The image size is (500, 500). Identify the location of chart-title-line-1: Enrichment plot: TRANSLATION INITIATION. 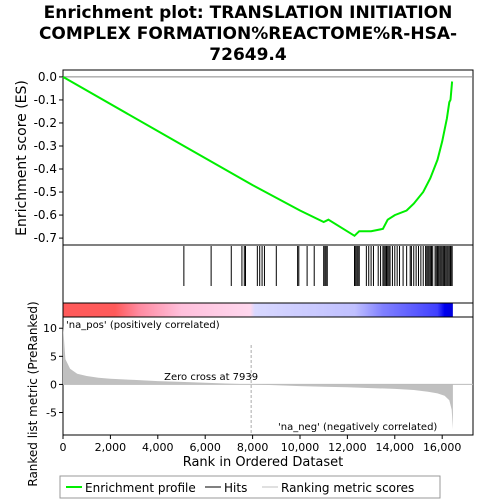
(248, 13).